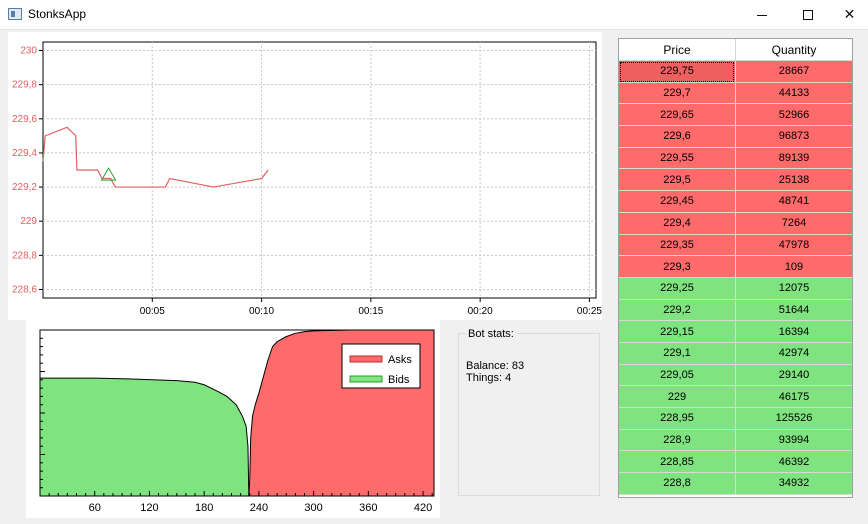 The image size is (868, 524). What do you see at coordinates (204, 508) in the screenshot?
I see `x-tick-label: 180` at bounding box center [204, 508].